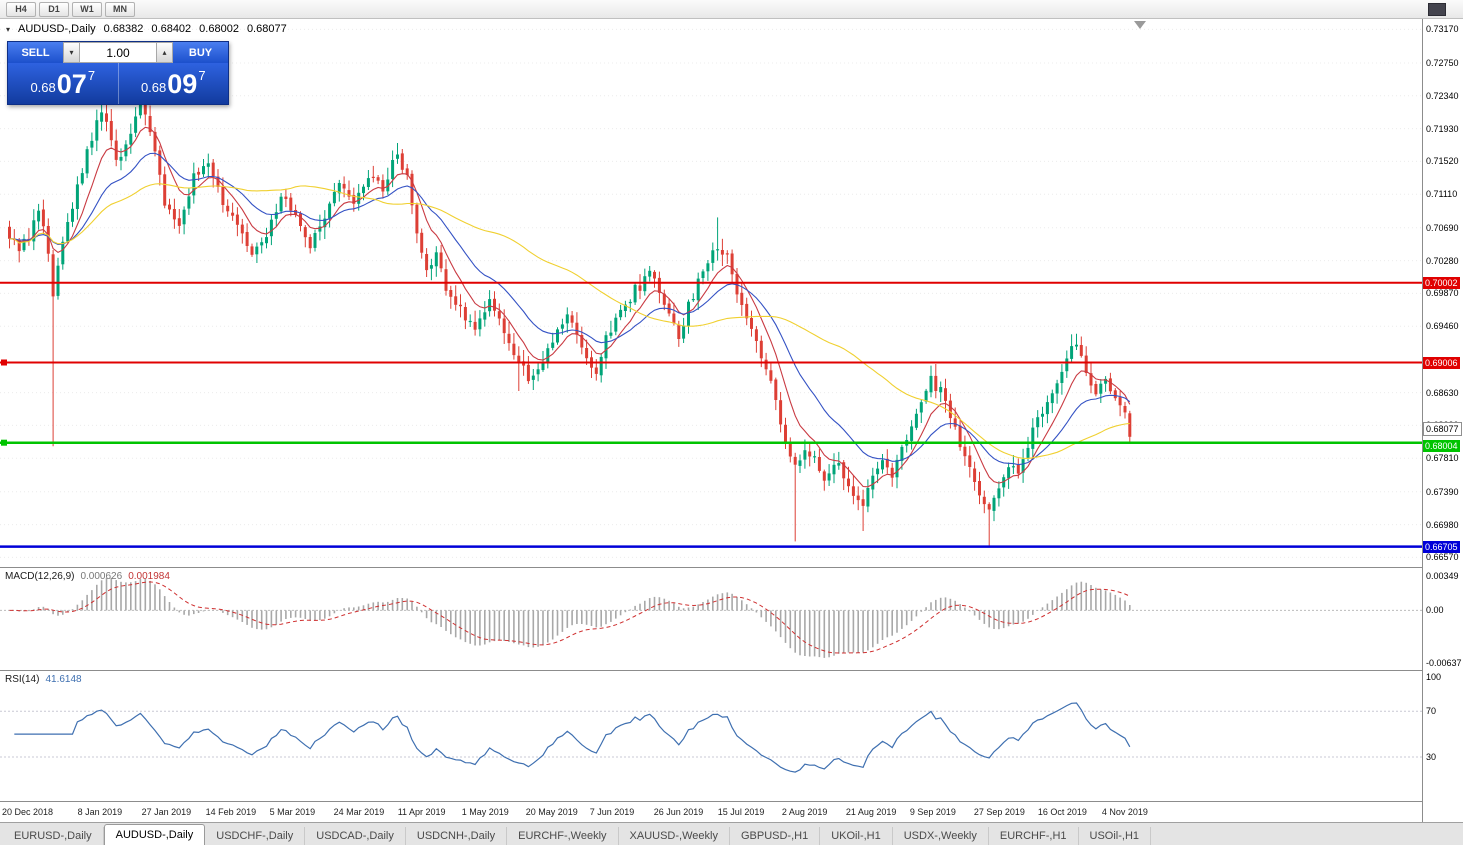 The image size is (1463, 845). I want to click on date-label: 9 Sep 2019, so click(932, 812).